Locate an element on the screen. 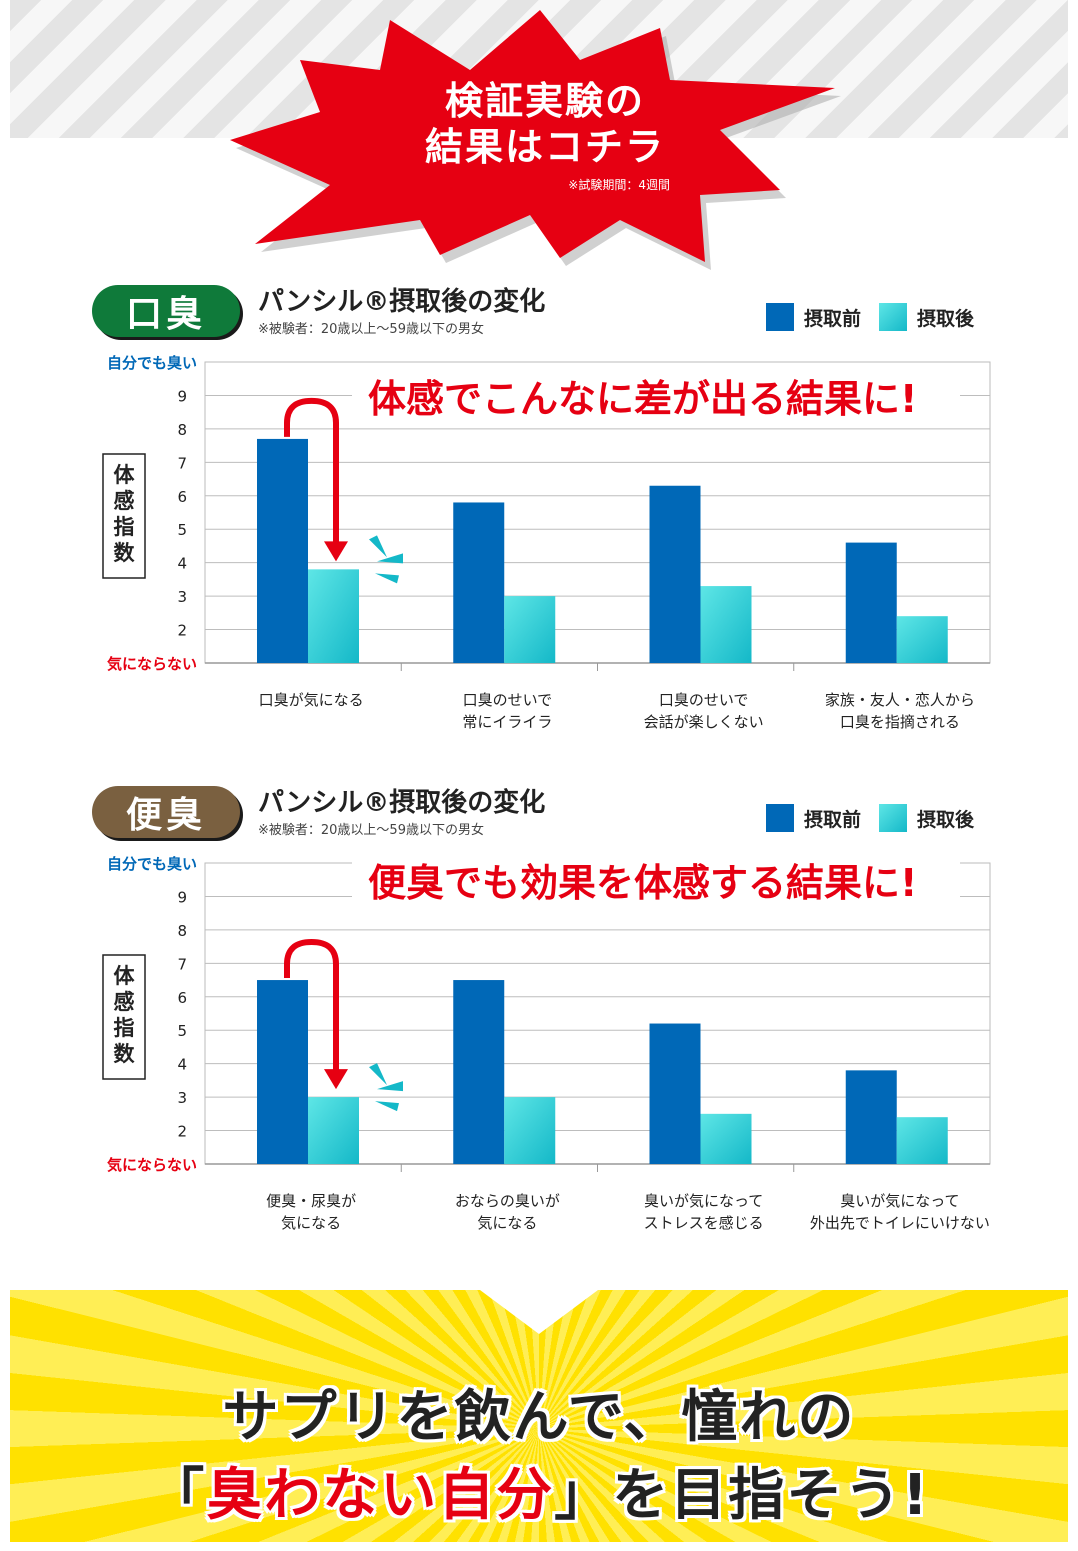 This screenshot has height=1551, width=1078. y-axis-title-char: 数 is located at coordinates (125, 553).